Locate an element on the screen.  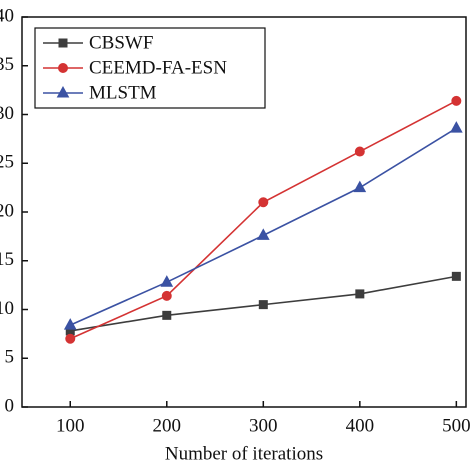
y-tick-label: 30 is located at coordinates (7, 113).